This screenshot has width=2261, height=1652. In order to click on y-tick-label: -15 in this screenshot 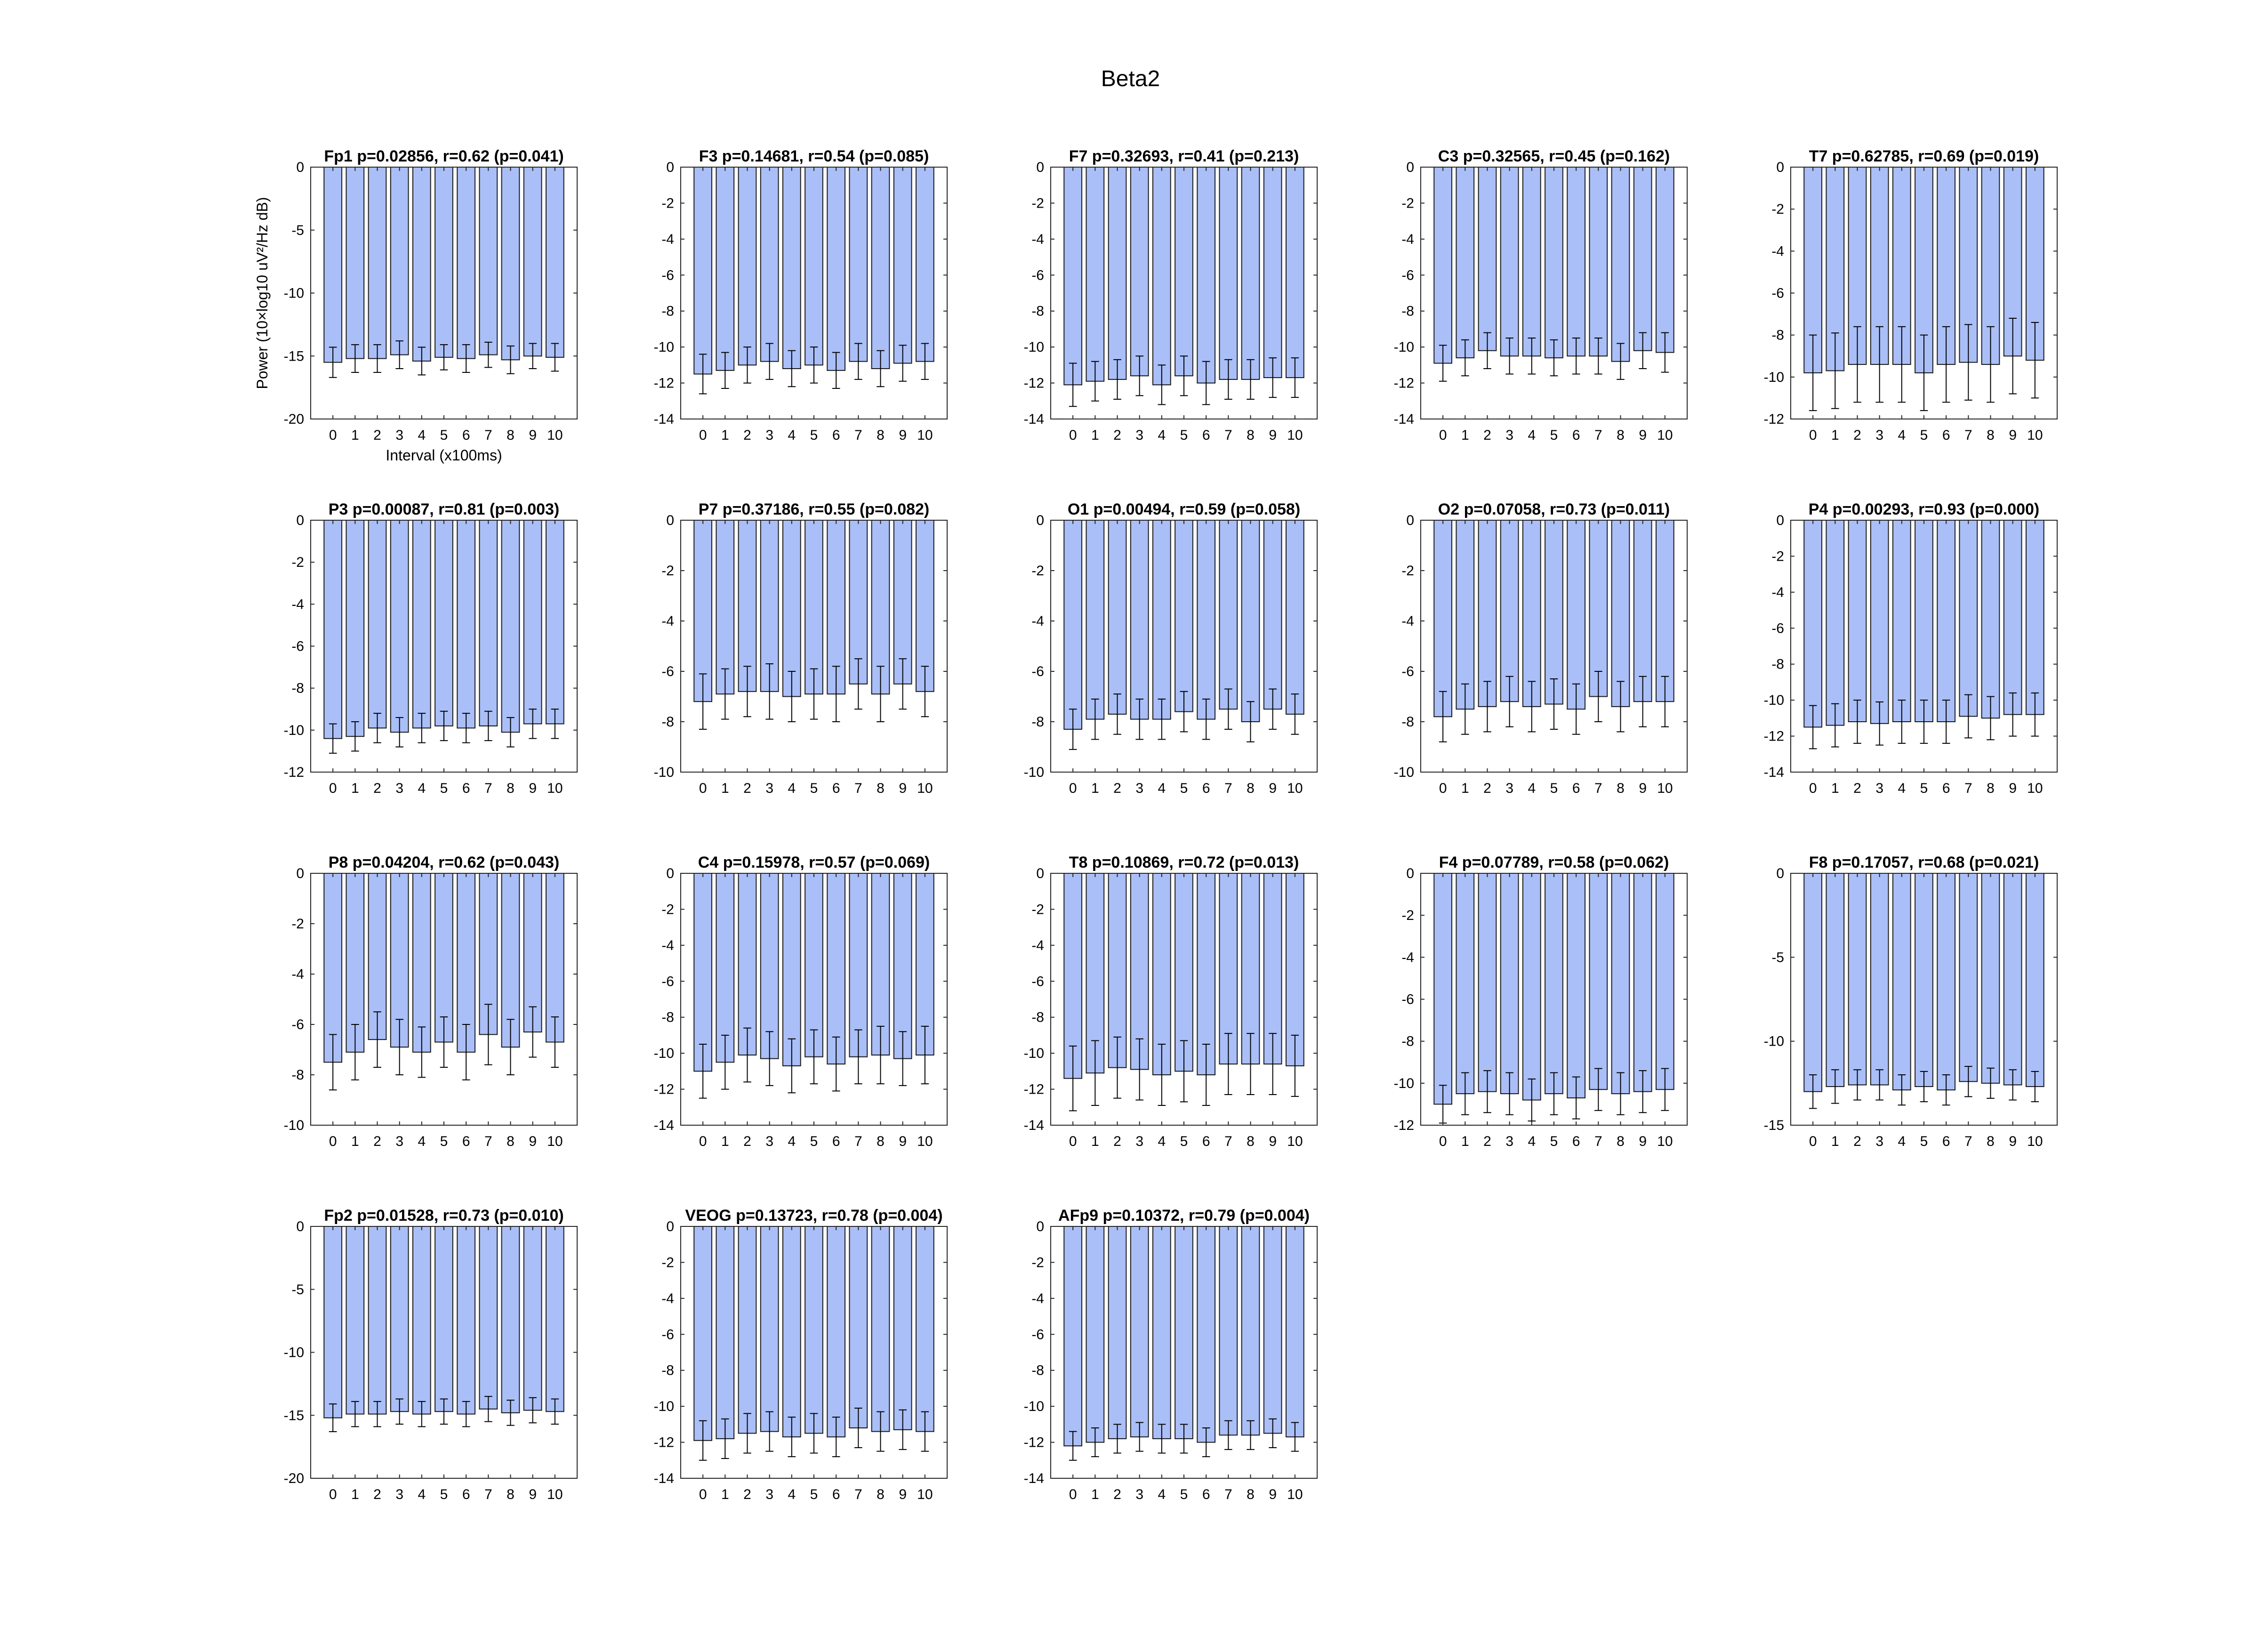, I will do `click(294, 1415)`.